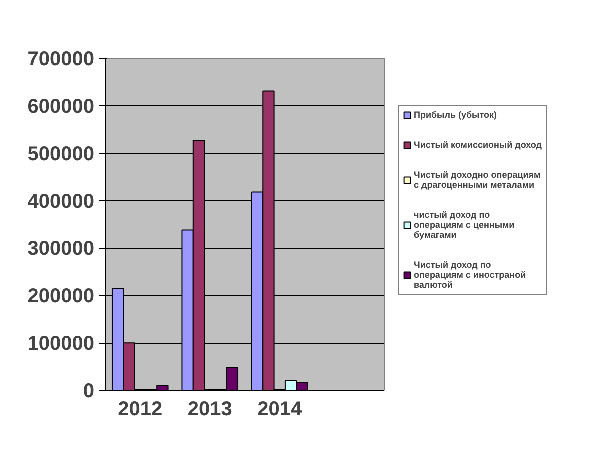  Describe the element at coordinates (61, 249) in the screenshot. I see `y-tick-label: 300000` at that location.